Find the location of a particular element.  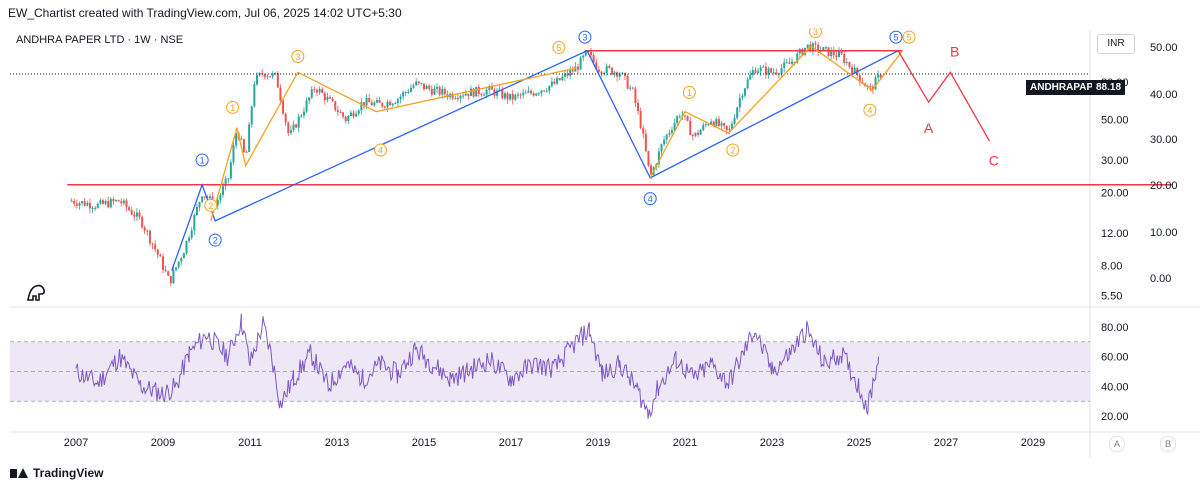

y-tick-right: 40.00 is located at coordinates (1164, 95).